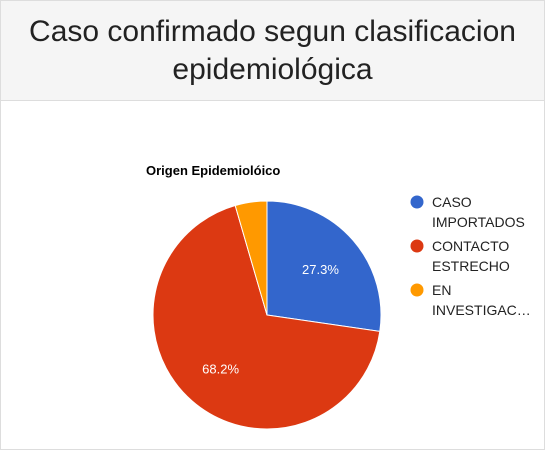  What do you see at coordinates (251, 258) in the screenshot?
I see `pie-slice-en-investigac` at bounding box center [251, 258].